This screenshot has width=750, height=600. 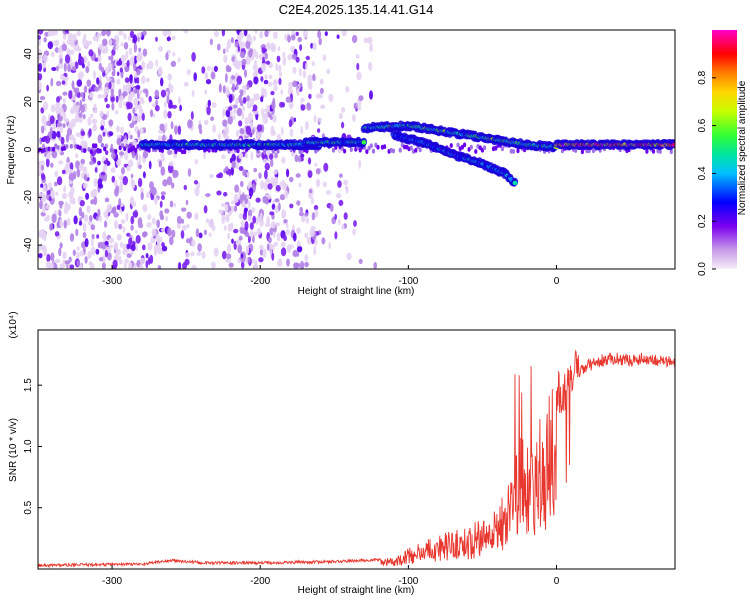 What do you see at coordinates (742, 147) in the screenshot?
I see `colorbar-label: Normalized spectral amplitude` at bounding box center [742, 147].